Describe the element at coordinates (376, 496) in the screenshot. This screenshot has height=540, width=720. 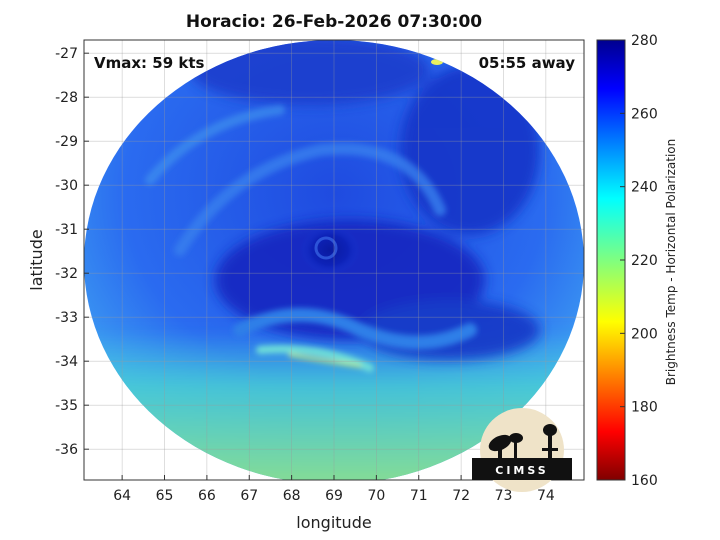
I see `x-tick-label: 70` at that location.